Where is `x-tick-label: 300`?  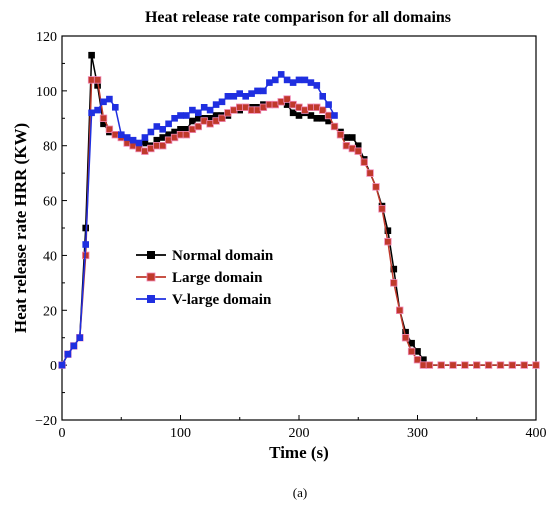
x-tick-label: 300 is located at coordinates (417, 433).